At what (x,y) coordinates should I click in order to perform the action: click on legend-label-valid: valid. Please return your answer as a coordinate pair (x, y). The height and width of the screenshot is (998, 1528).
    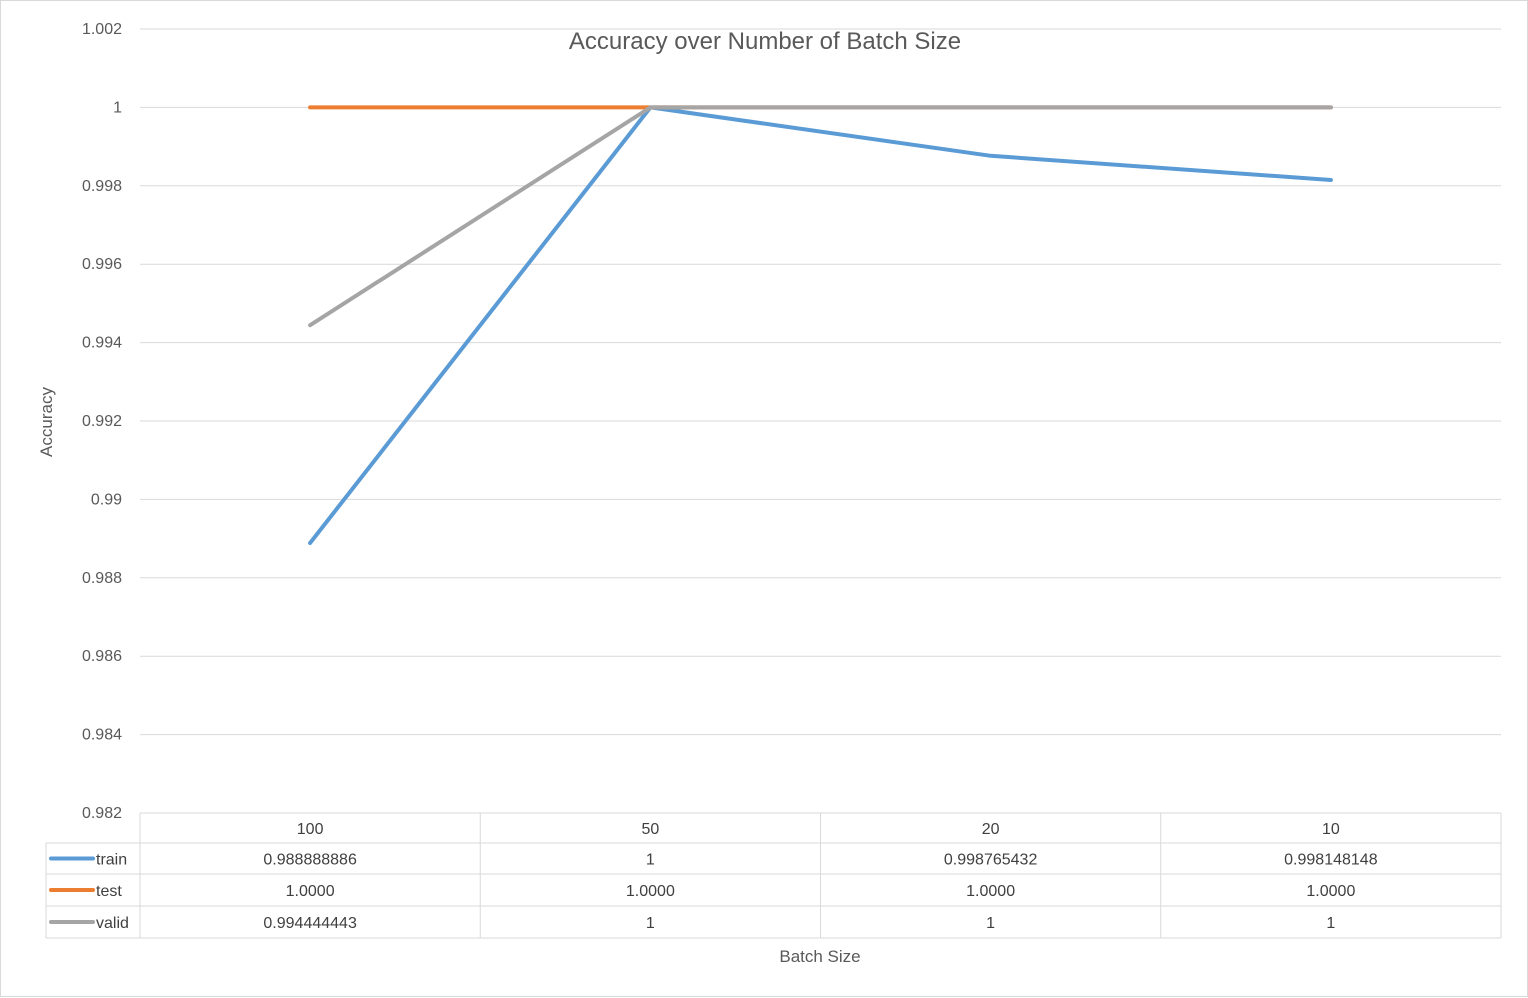
    Looking at the image, I should click on (112, 923).